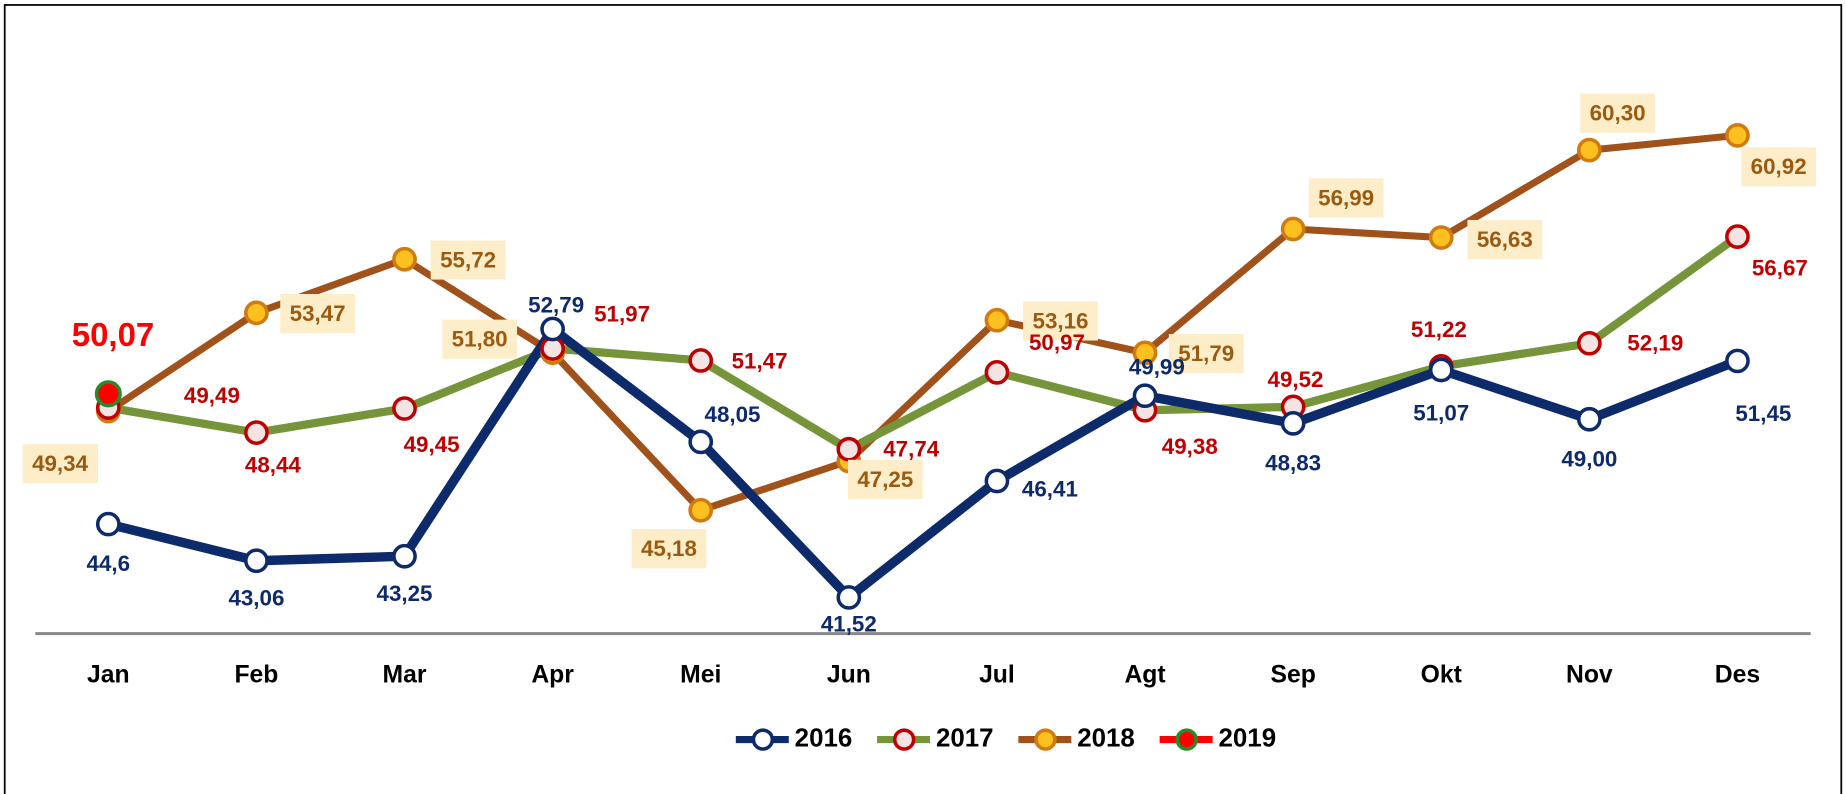 Image resolution: width=1846 pixels, height=794 pixels. I want to click on data-label: 47,25, so click(885, 479).